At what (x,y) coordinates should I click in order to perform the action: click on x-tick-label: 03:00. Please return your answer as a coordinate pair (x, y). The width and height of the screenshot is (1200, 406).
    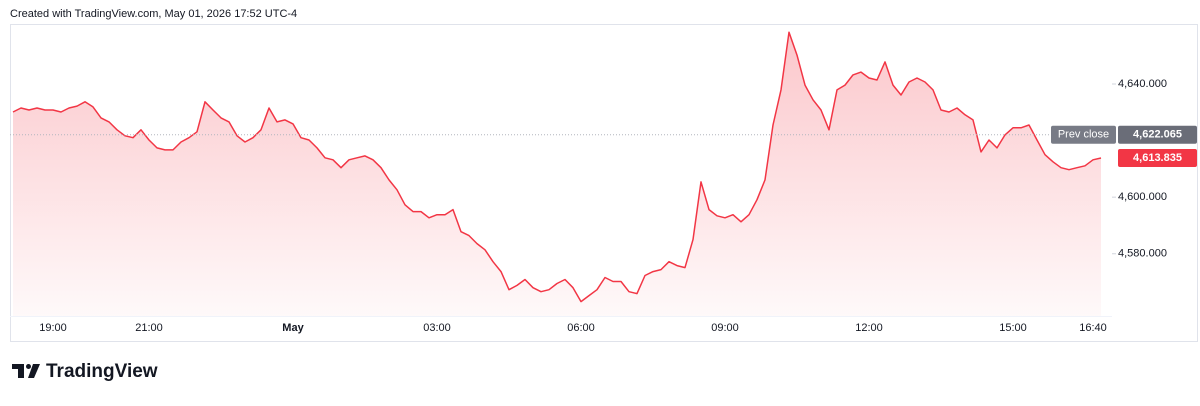
    Looking at the image, I should click on (437, 328).